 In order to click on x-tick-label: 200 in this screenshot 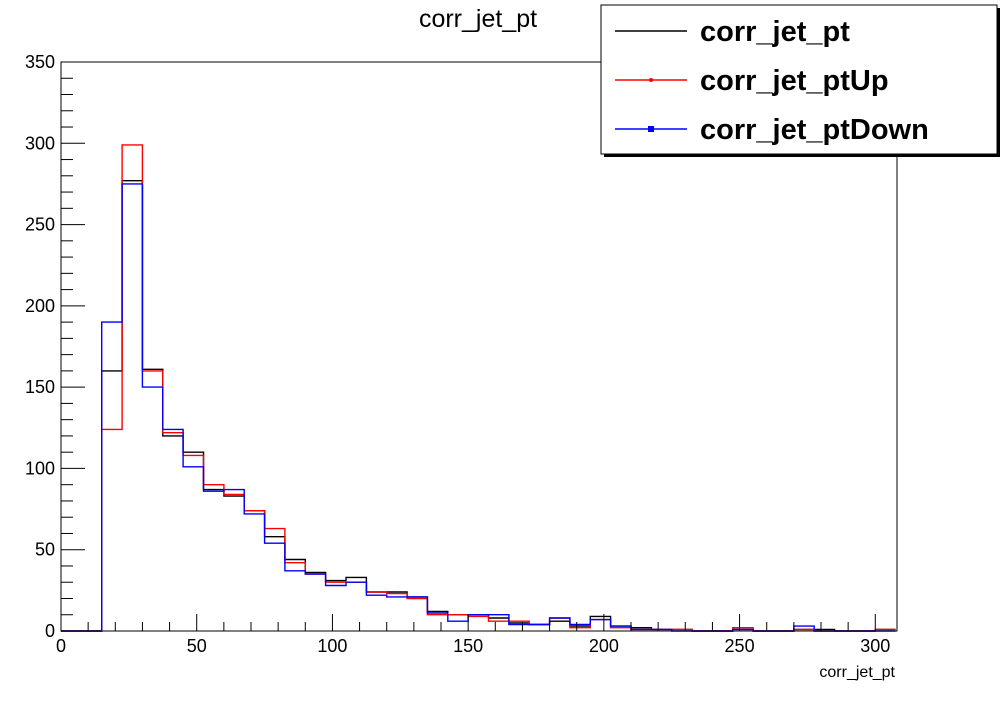, I will do `click(604, 646)`.